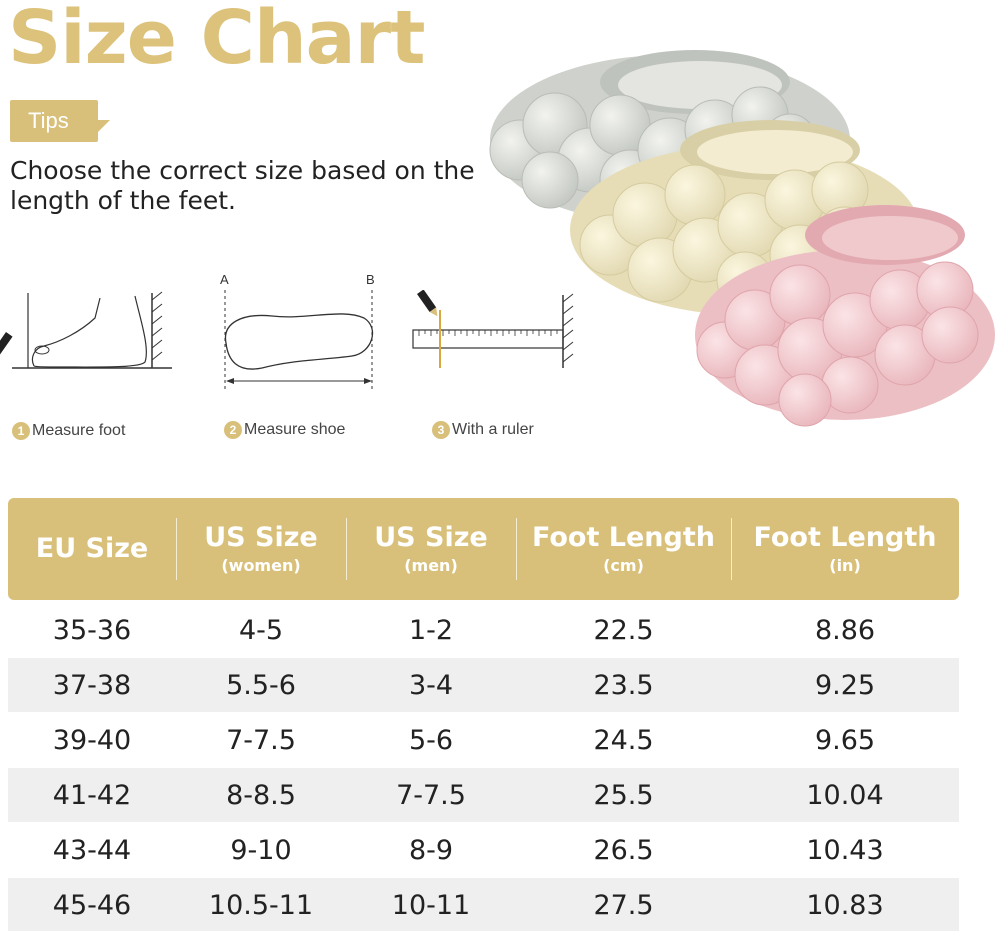 Image resolution: width=1000 pixels, height=931 pixels. I want to click on cell-us-women: 9-10, so click(261, 850).